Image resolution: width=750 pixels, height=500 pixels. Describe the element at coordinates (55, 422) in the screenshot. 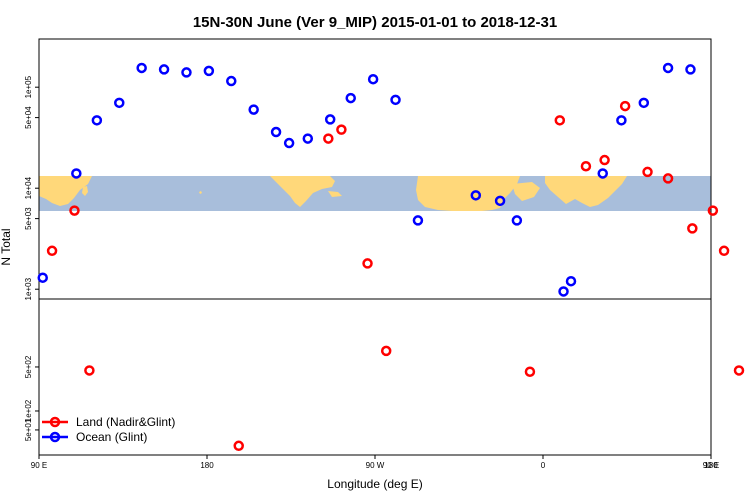

I see `legend-land-marker` at that location.